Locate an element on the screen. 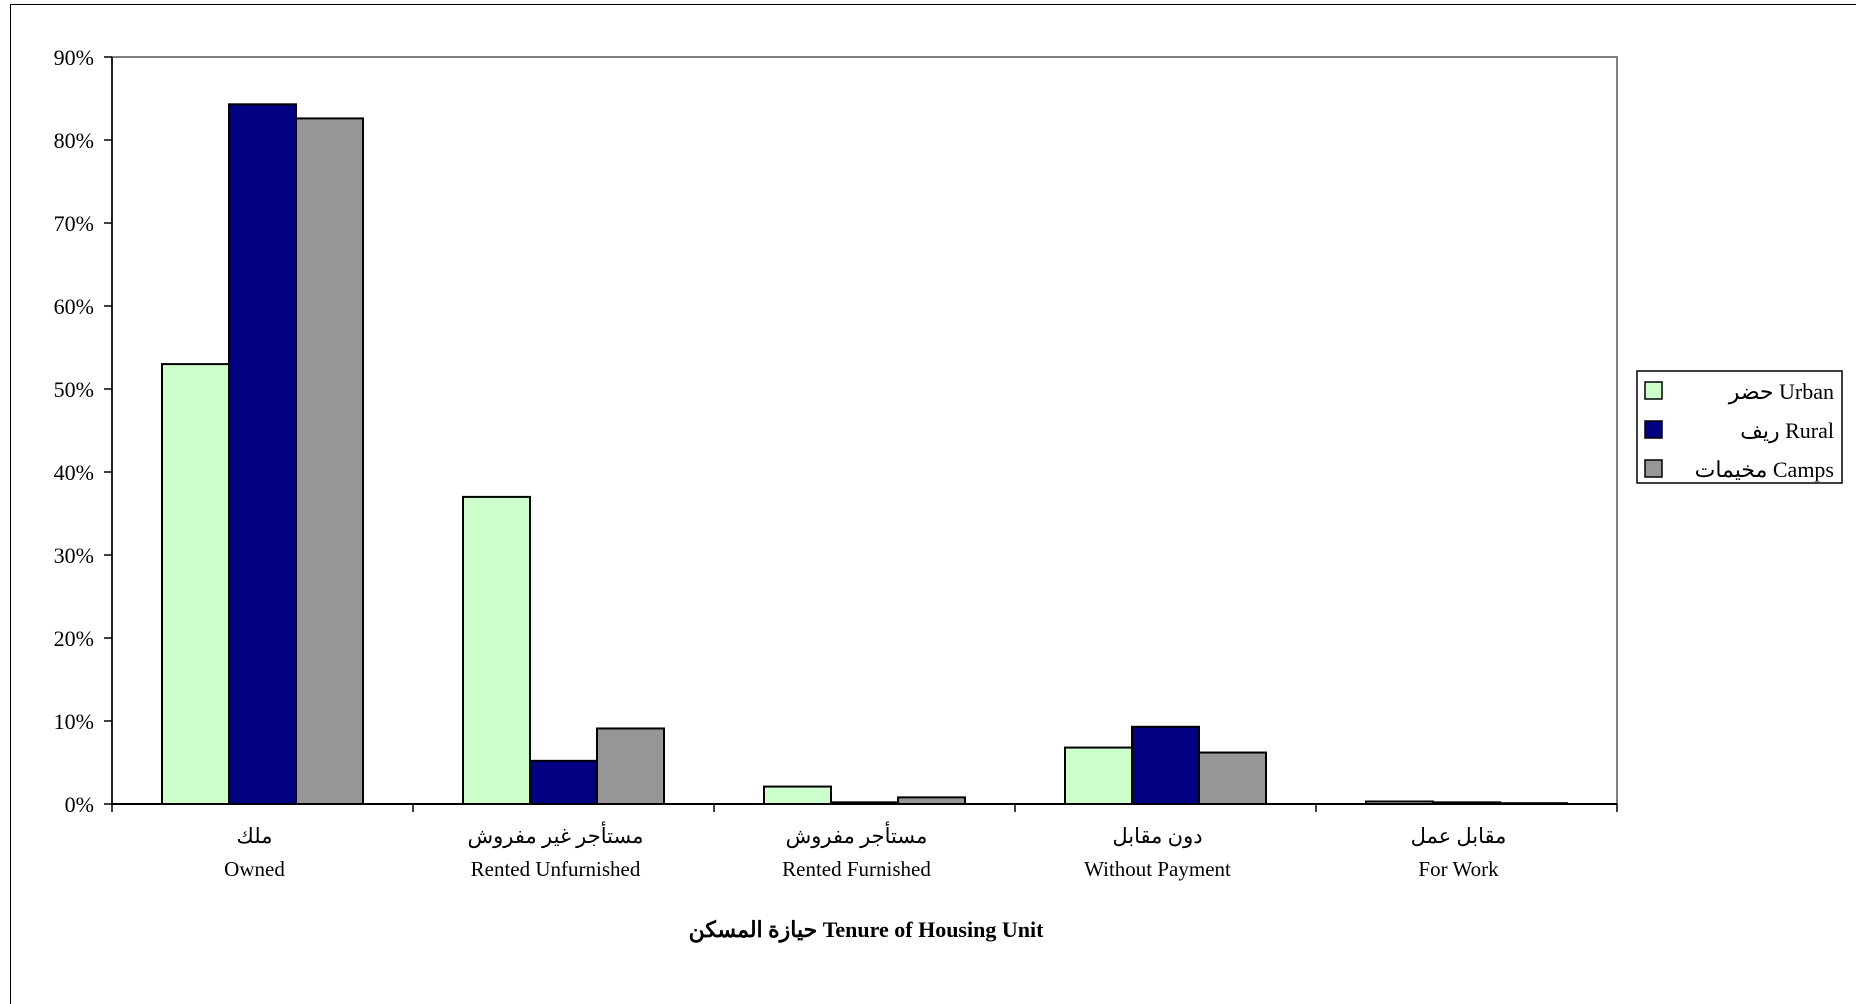  x-tick-label-en: For Work is located at coordinates (1458, 869).